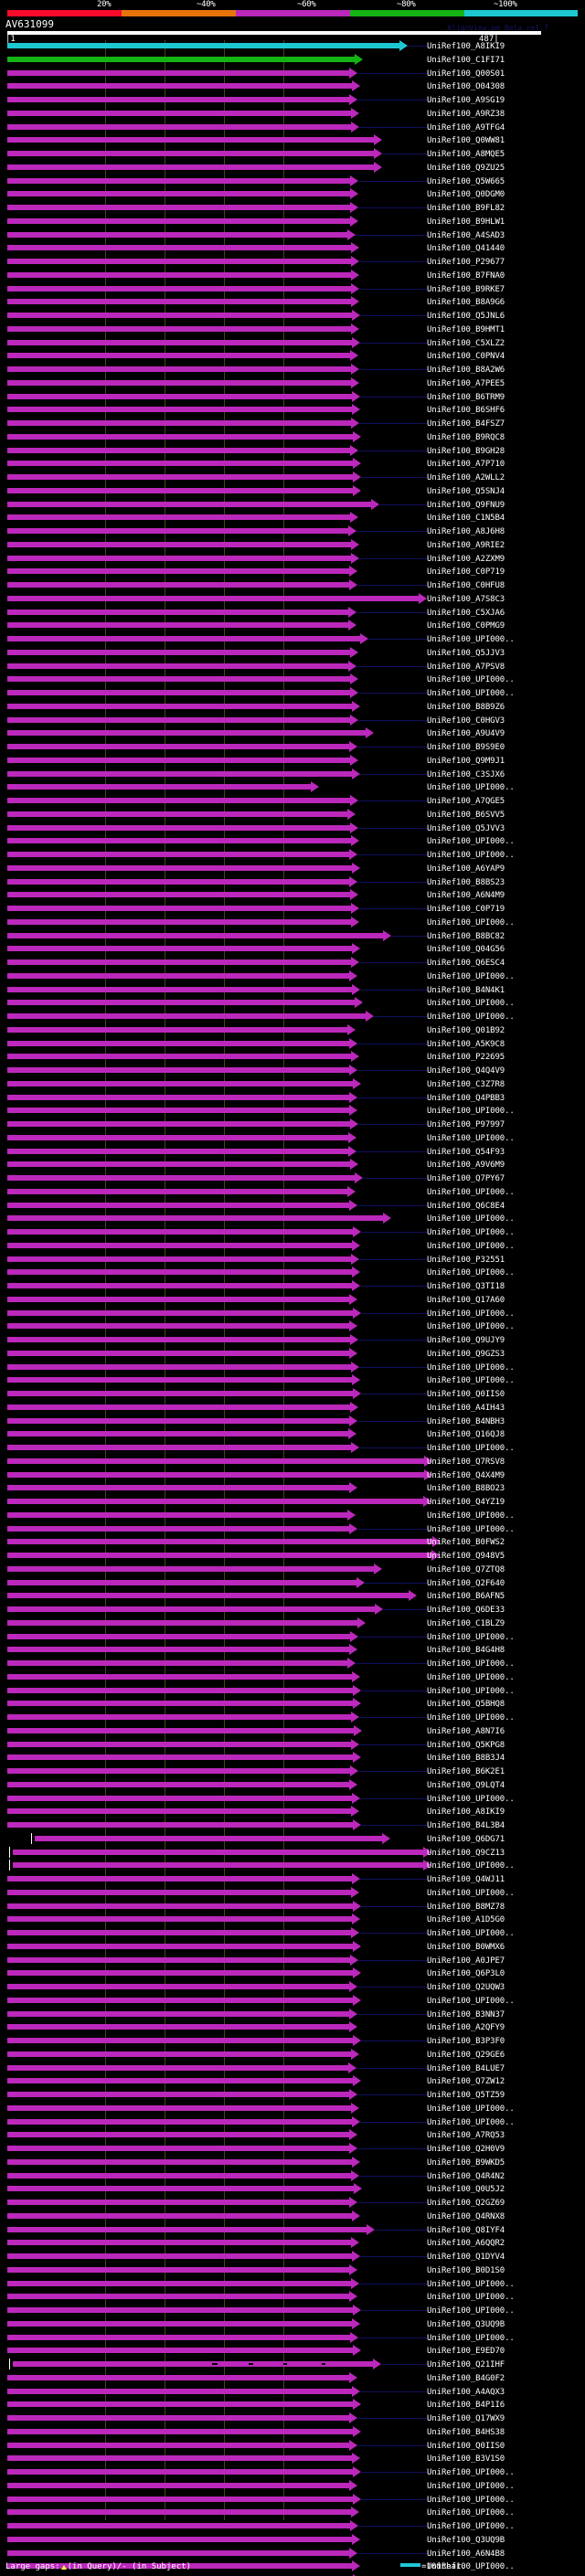 Image resolution: width=585 pixels, height=2576 pixels. What do you see at coordinates (293, 209) in the screenshot?
I see `alignment-row: UniRef100_B9FL82` at bounding box center [293, 209].